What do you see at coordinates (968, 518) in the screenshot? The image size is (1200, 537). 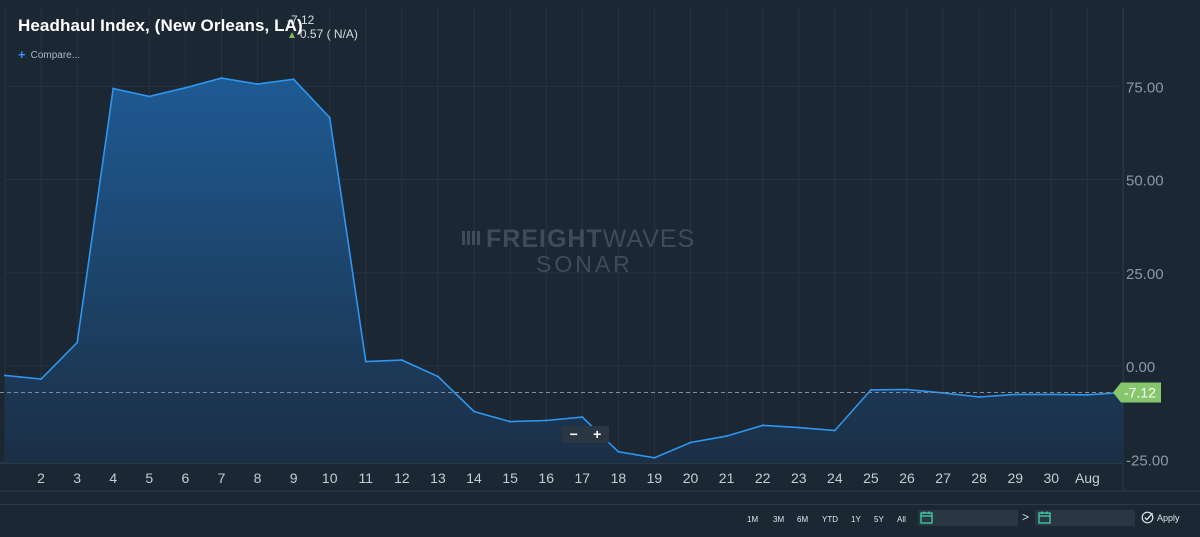 I see `start-date-field` at bounding box center [968, 518].